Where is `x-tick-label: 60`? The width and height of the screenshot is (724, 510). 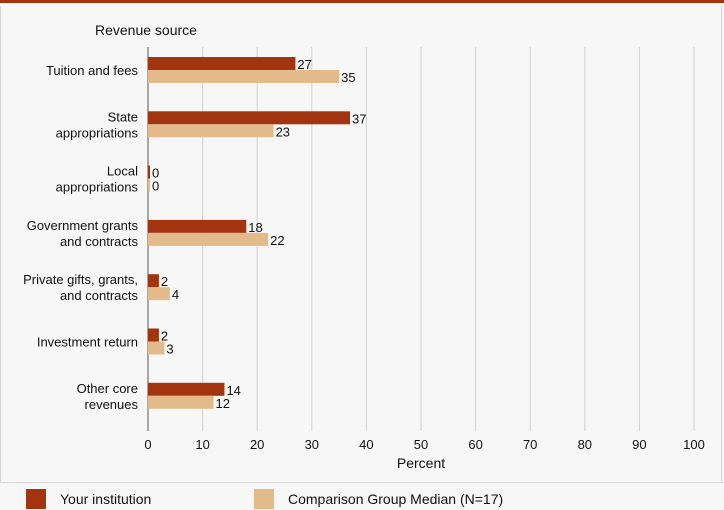
x-tick-label: 60 is located at coordinates (475, 444).